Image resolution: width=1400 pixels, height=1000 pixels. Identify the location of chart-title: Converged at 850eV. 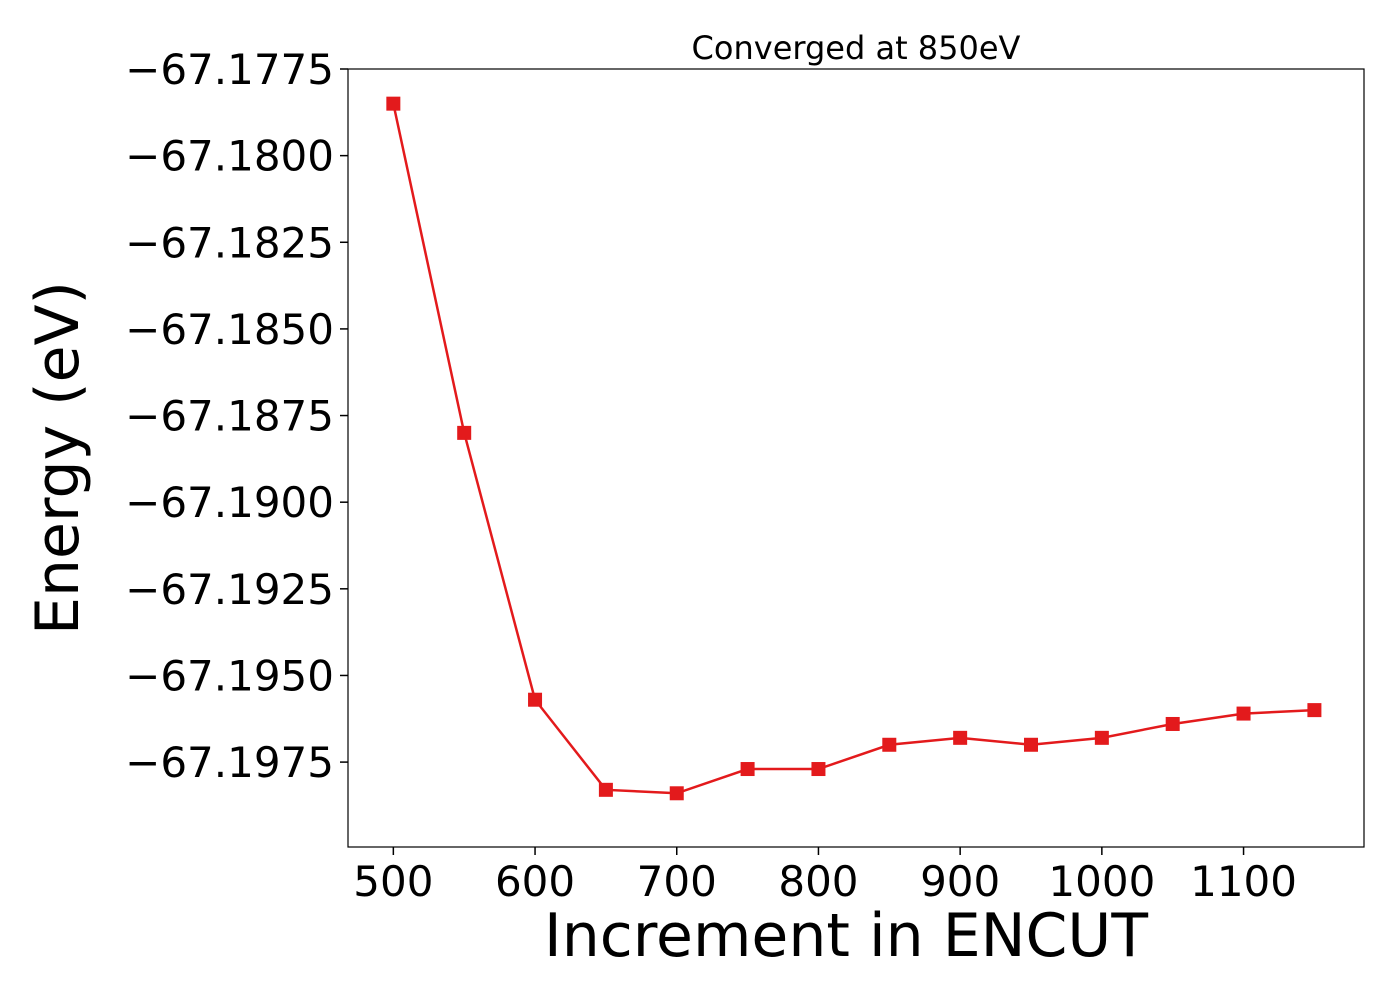
(856, 48).